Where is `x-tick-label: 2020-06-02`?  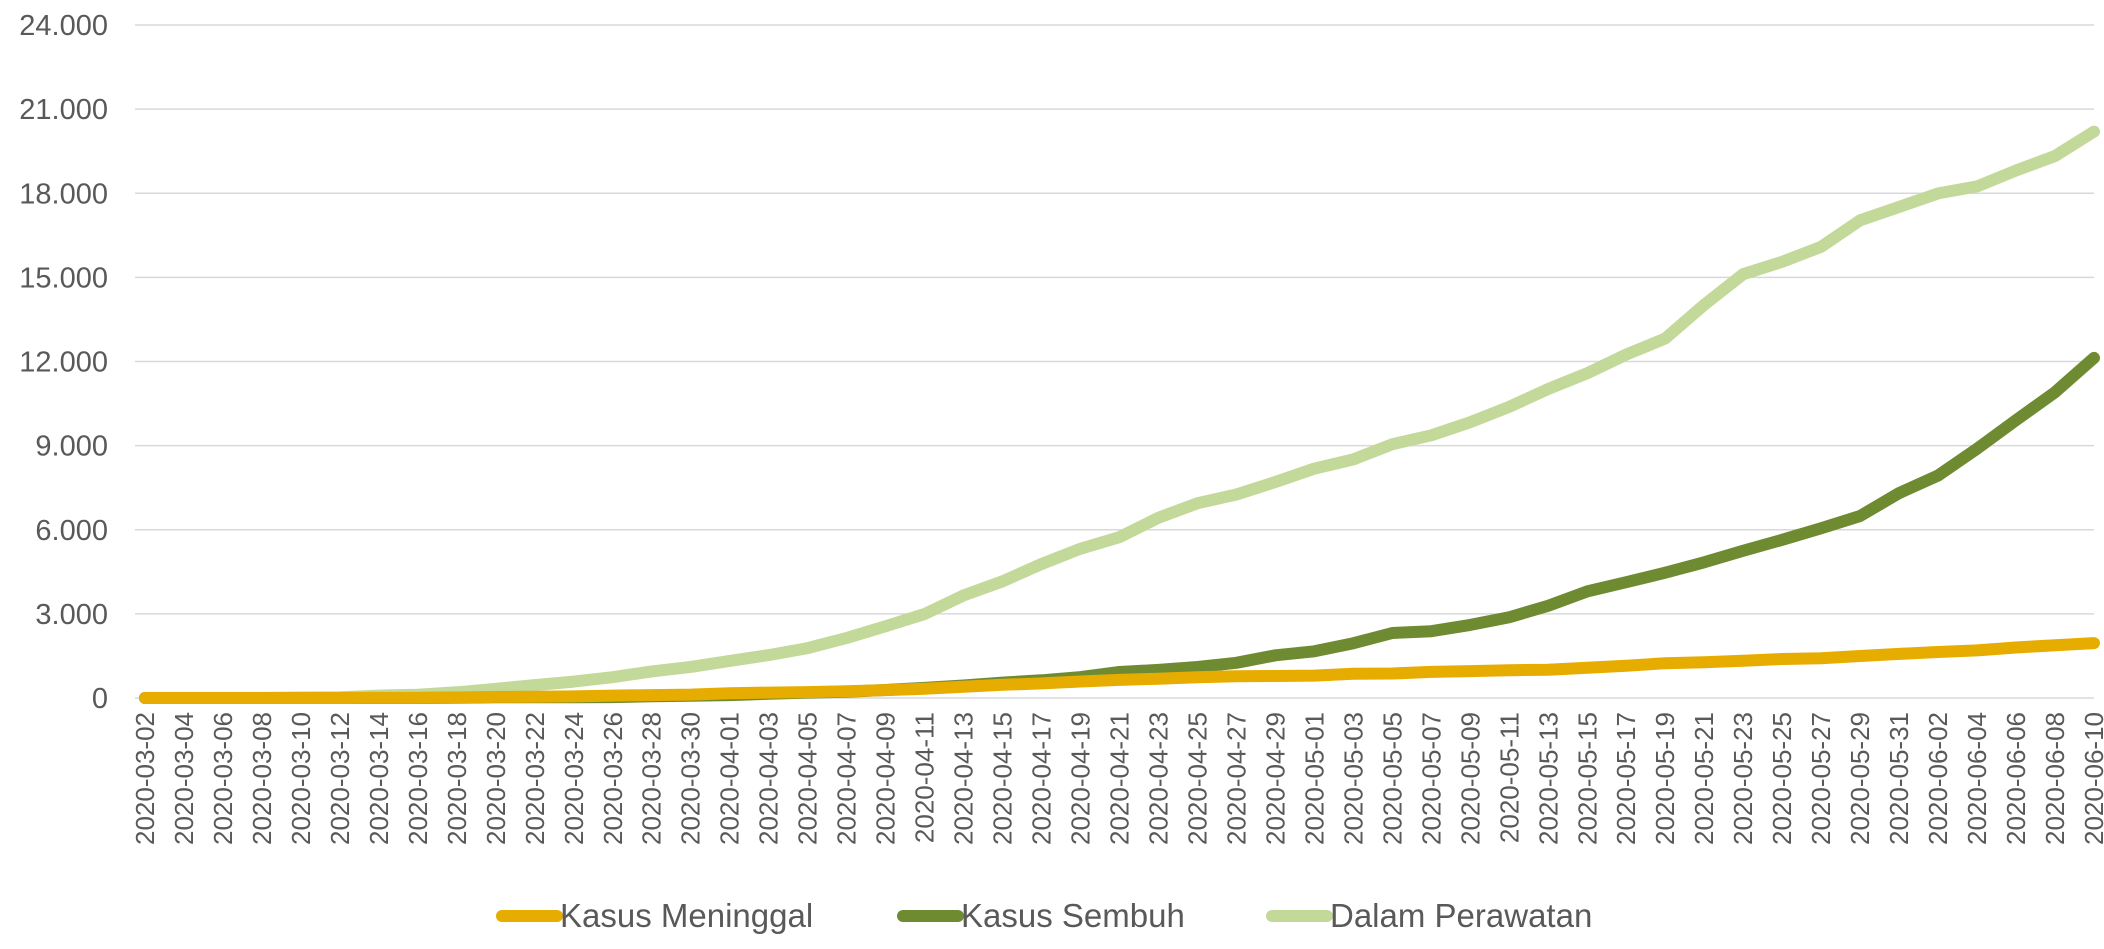 x-tick-label: 2020-06-02 is located at coordinates (1938, 778).